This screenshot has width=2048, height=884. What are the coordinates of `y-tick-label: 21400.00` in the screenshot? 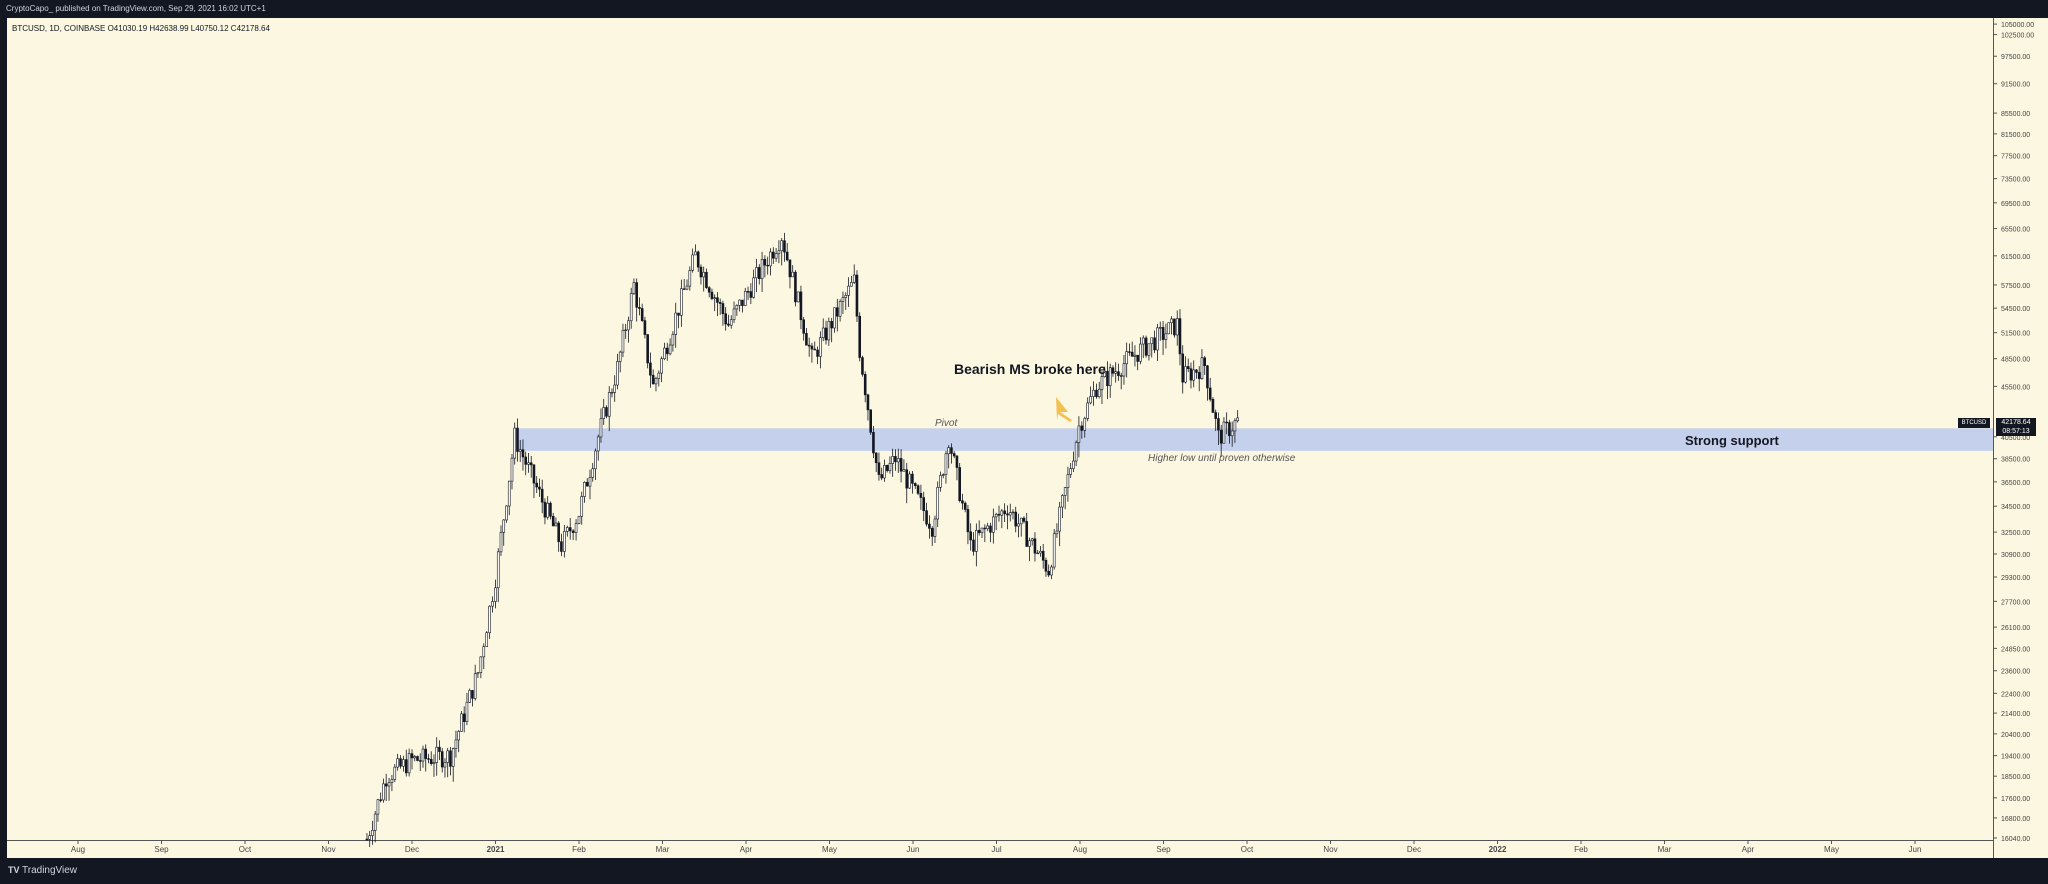 It's located at (2015, 714).